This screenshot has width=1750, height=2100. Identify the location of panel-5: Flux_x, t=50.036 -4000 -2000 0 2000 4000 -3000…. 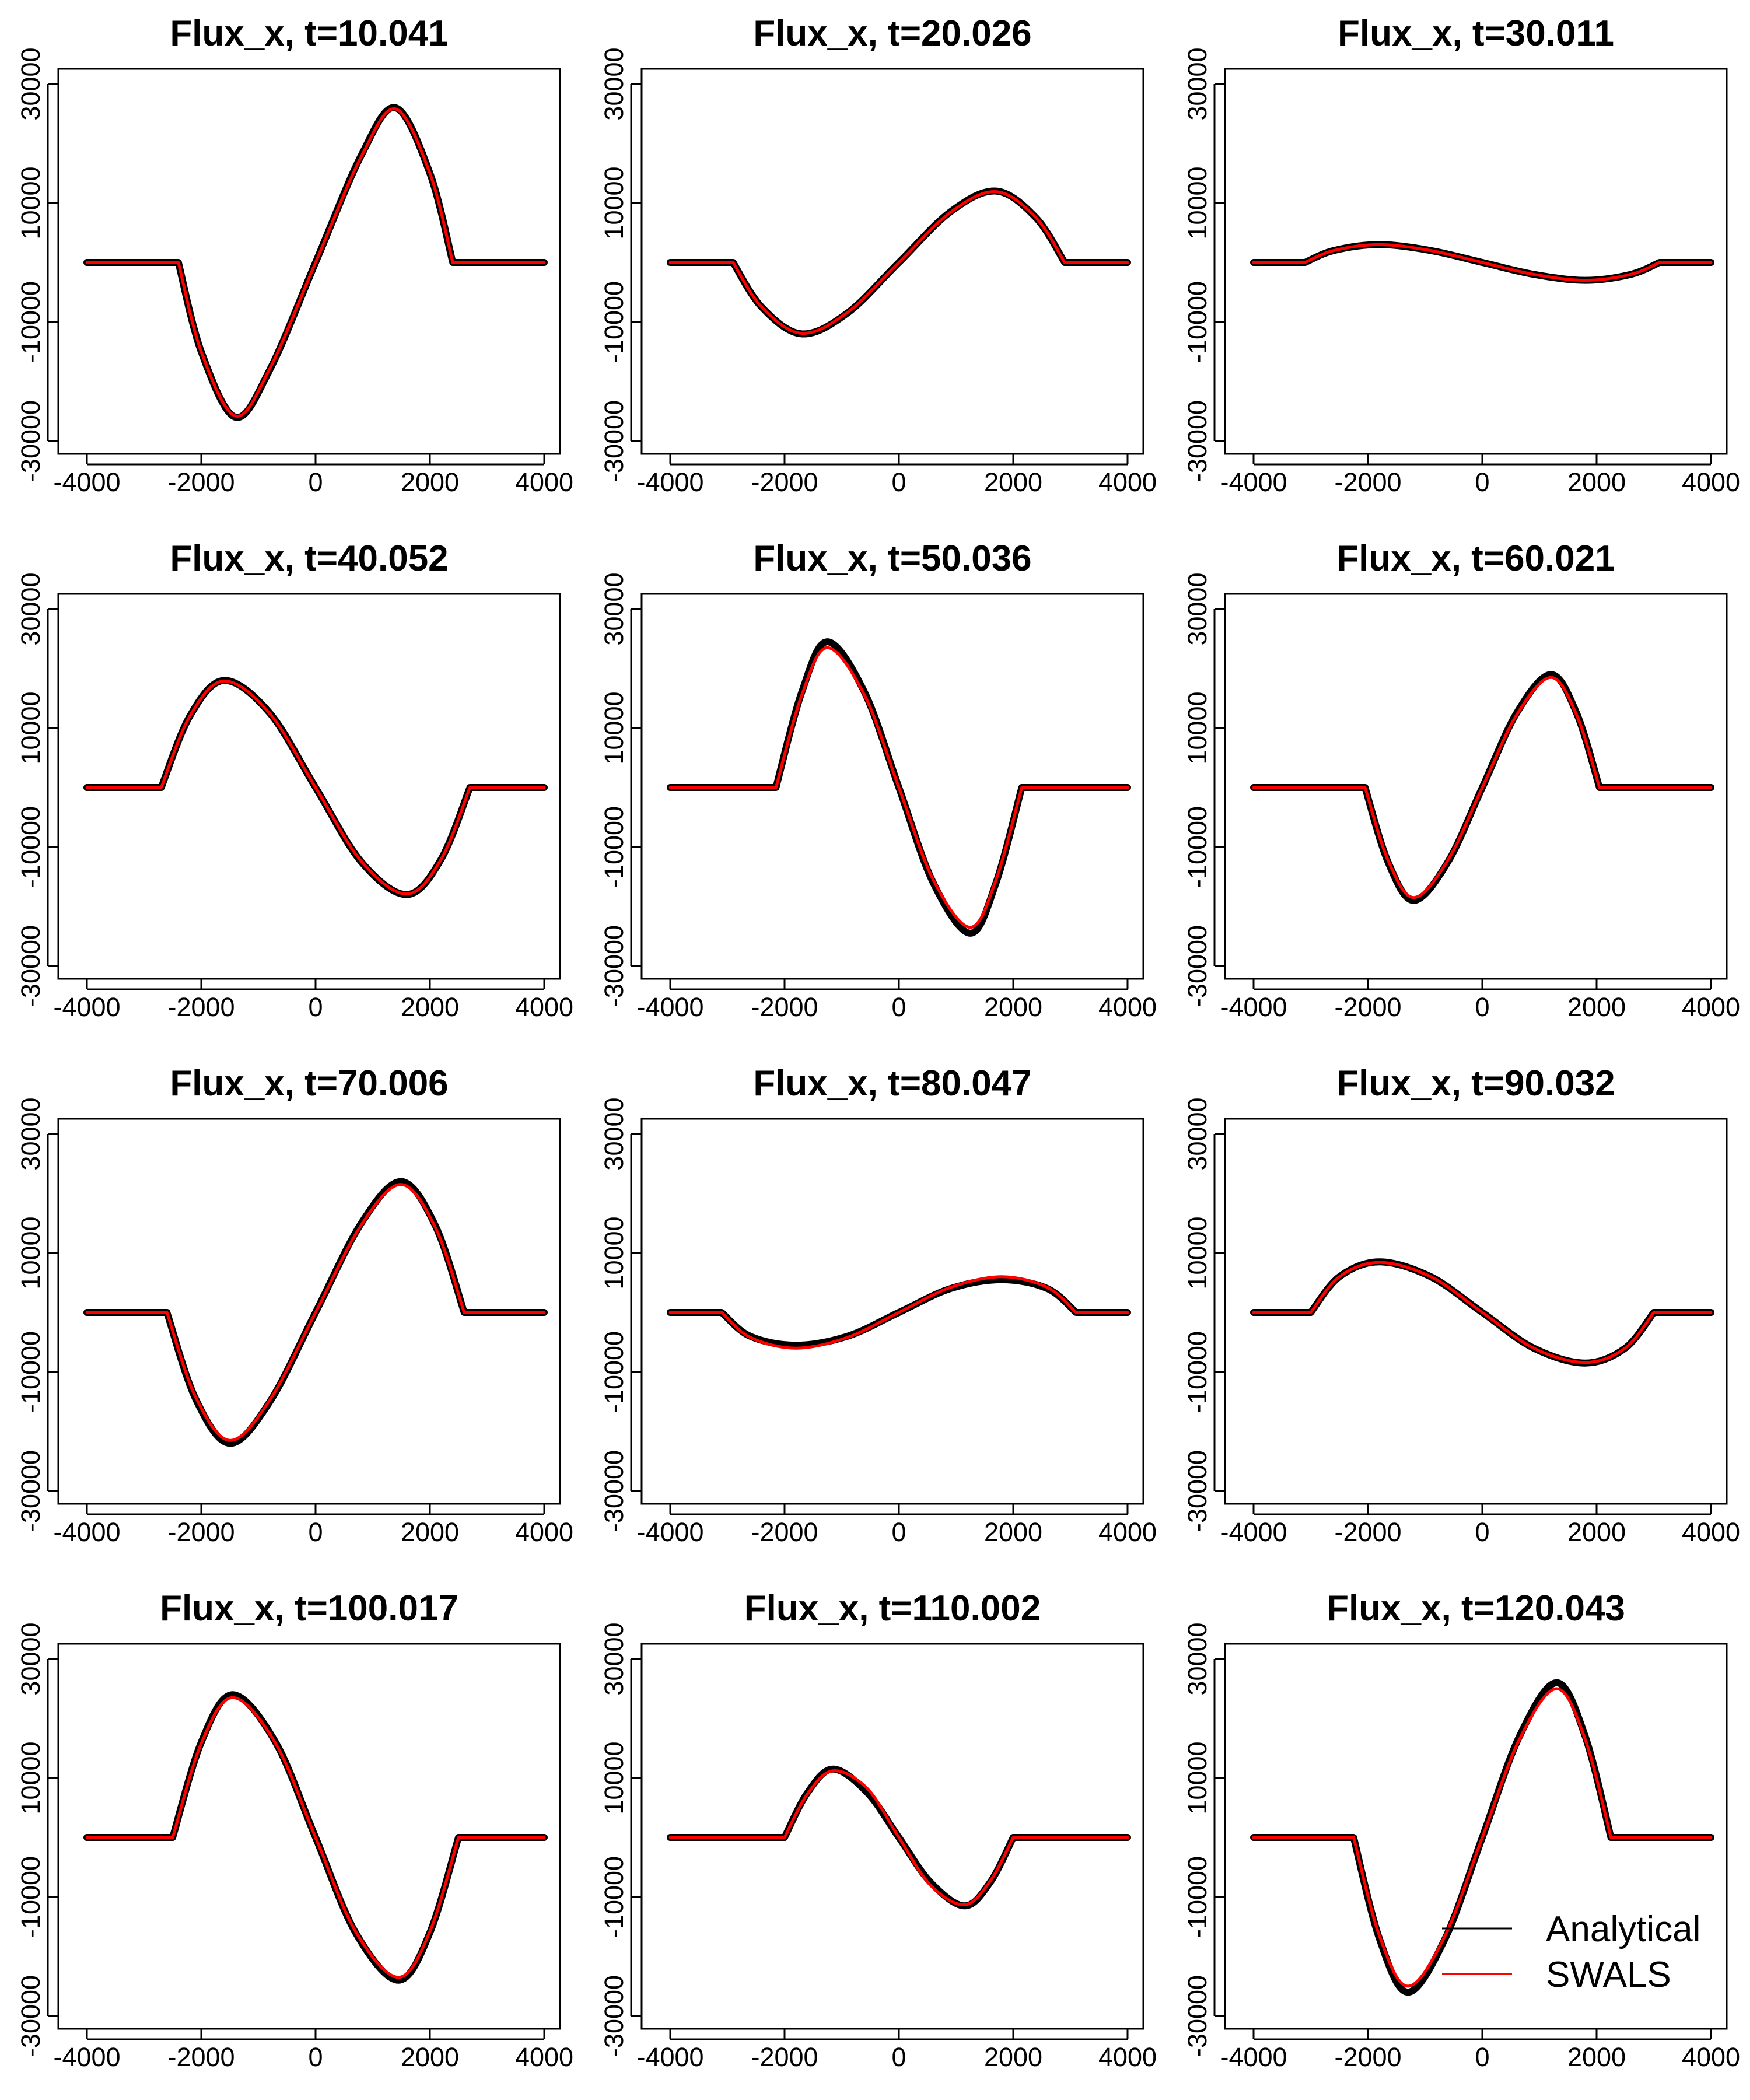
(878, 780).